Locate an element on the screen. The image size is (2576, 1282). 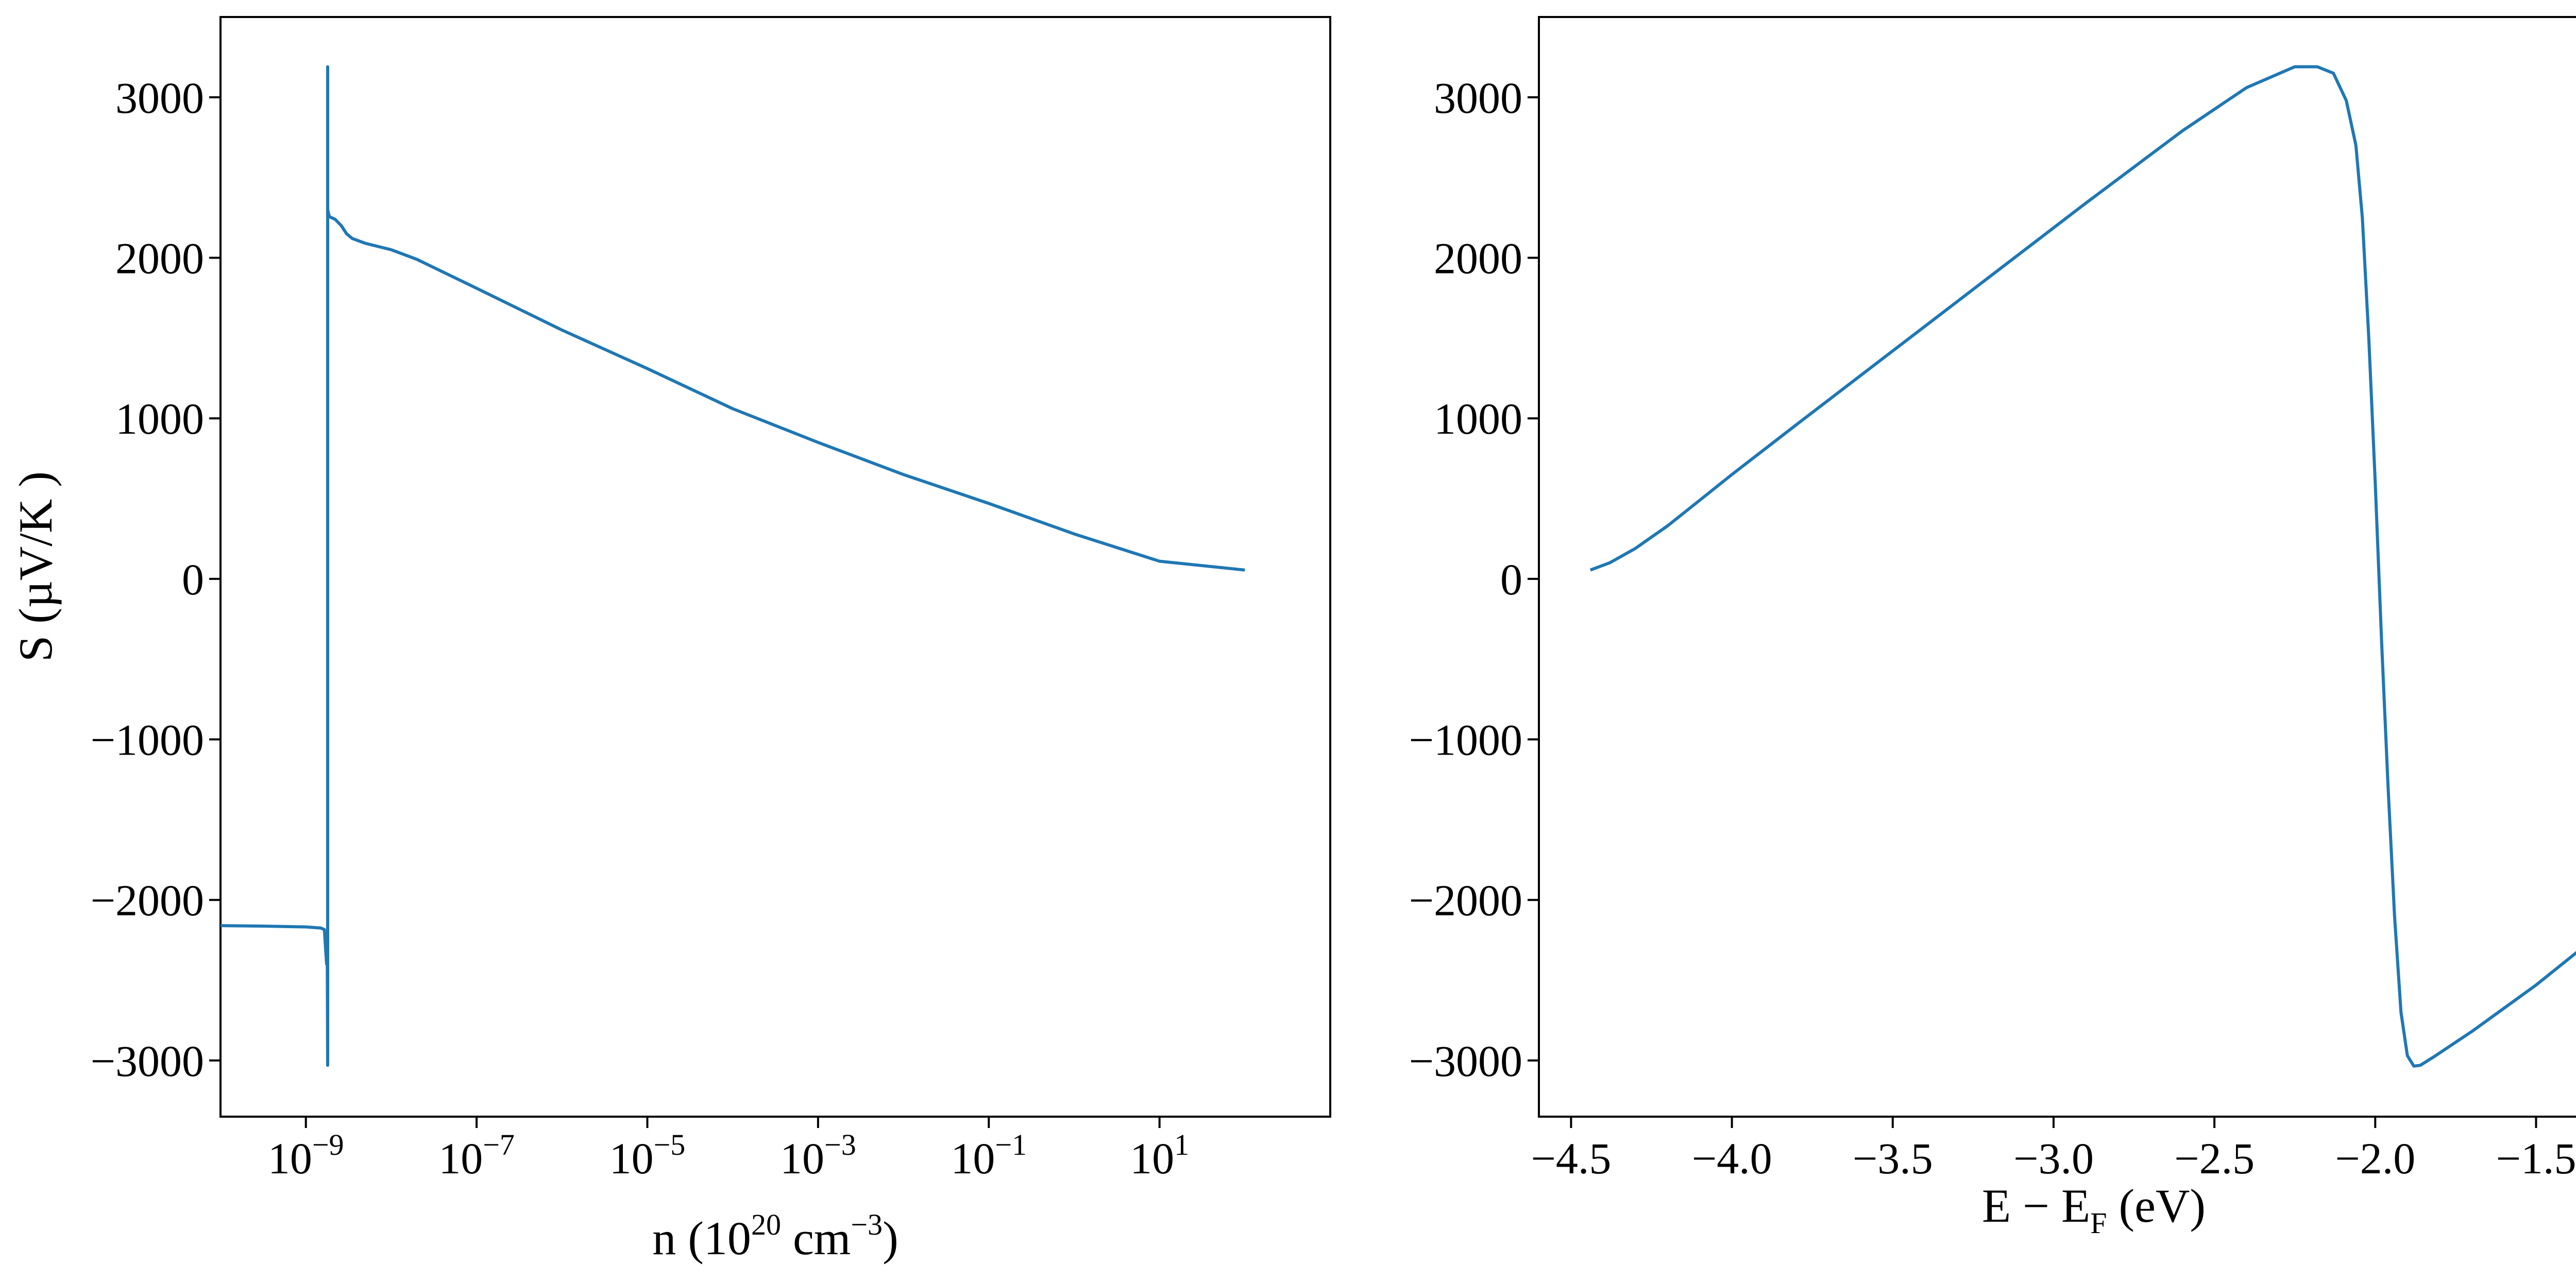
x-tick-label: 10⁻⁹ is located at coordinates (306, 1155).